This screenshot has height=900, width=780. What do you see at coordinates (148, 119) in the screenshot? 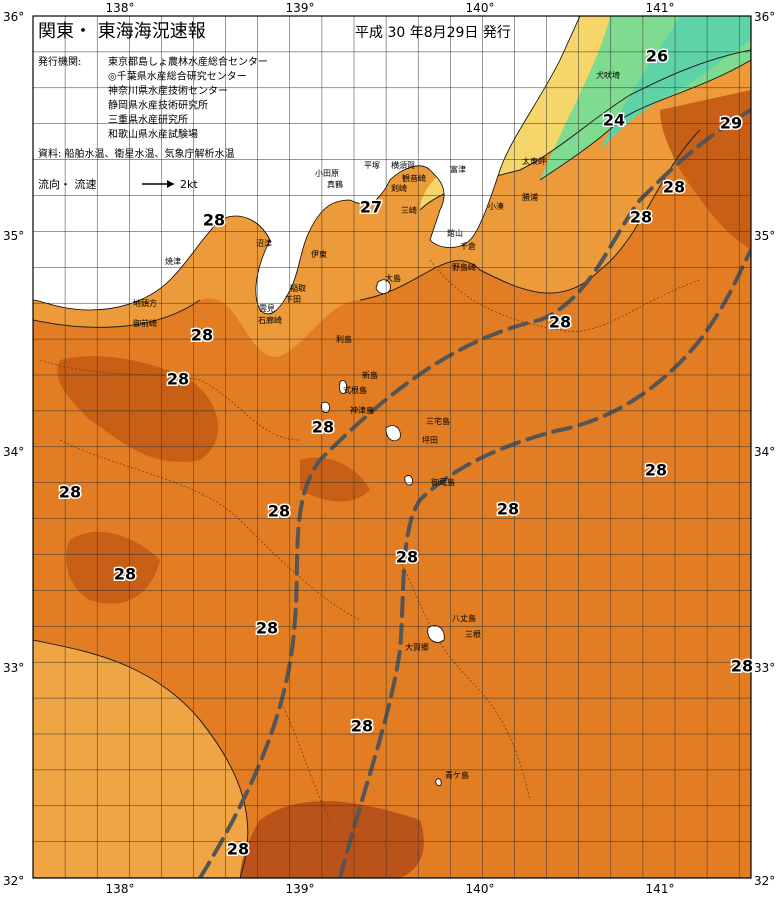
I see `issuer-name: 三重県水産研究所` at bounding box center [148, 119].